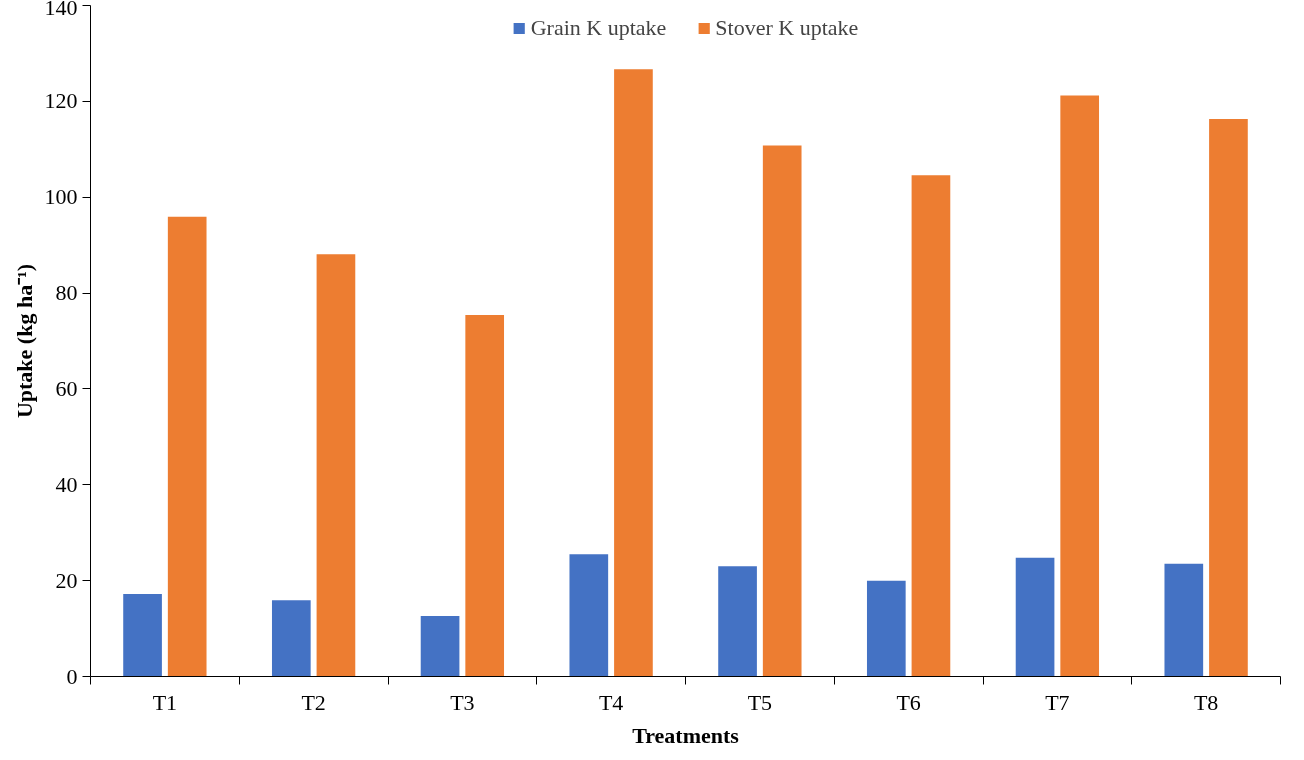 The width and height of the screenshot is (1304, 760). What do you see at coordinates (72, 676) in the screenshot?
I see `y-tick-label: 0` at bounding box center [72, 676].